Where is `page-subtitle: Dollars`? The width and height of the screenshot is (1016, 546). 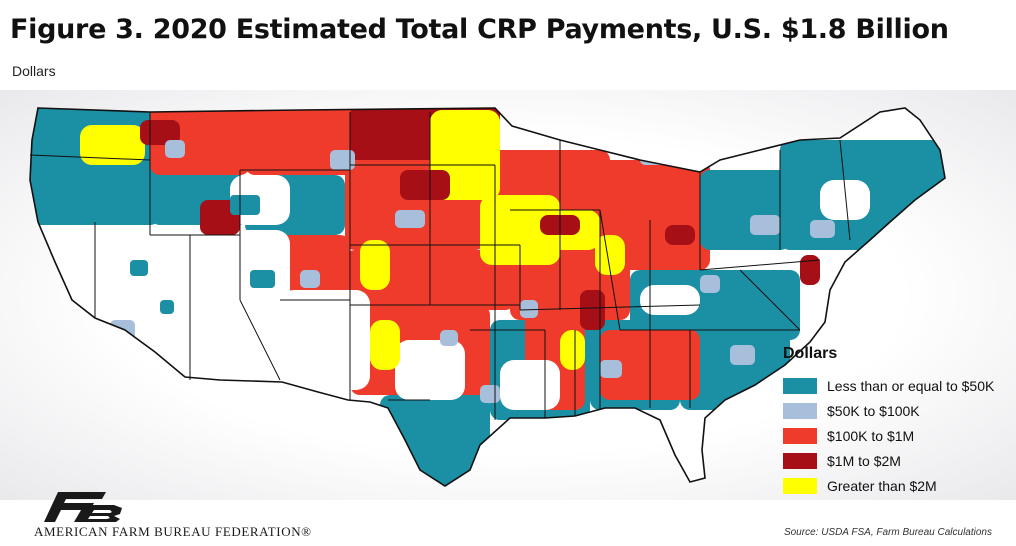 page-subtitle: Dollars is located at coordinates (34, 71).